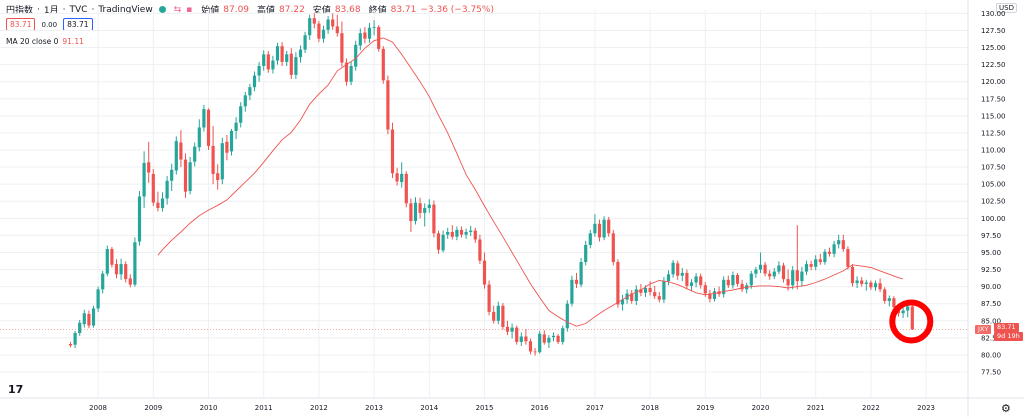 The width and height of the screenshot is (1024, 417). I want to click on x-tick-label: 2023, so click(926, 408).